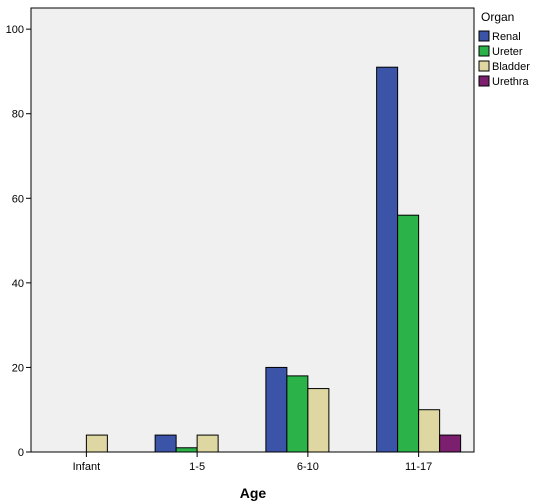 The image size is (536, 504). I want to click on x-tick-label: 1-5, so click(197, 467).